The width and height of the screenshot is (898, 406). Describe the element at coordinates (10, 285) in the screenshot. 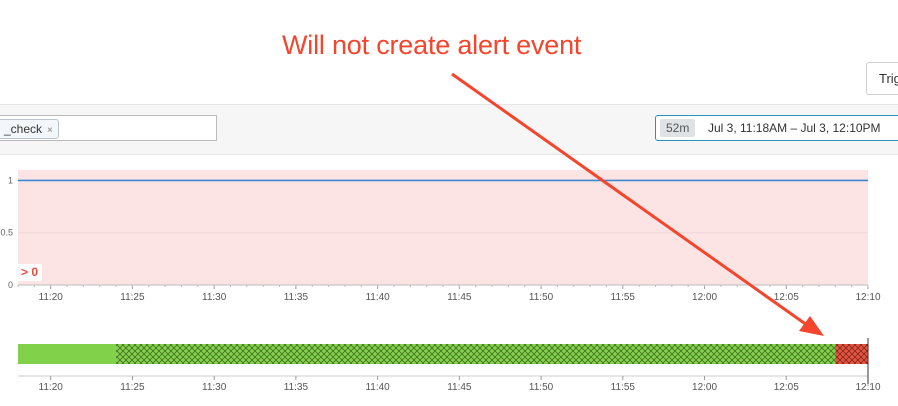

I see `y-tick-label: 0` at that location.